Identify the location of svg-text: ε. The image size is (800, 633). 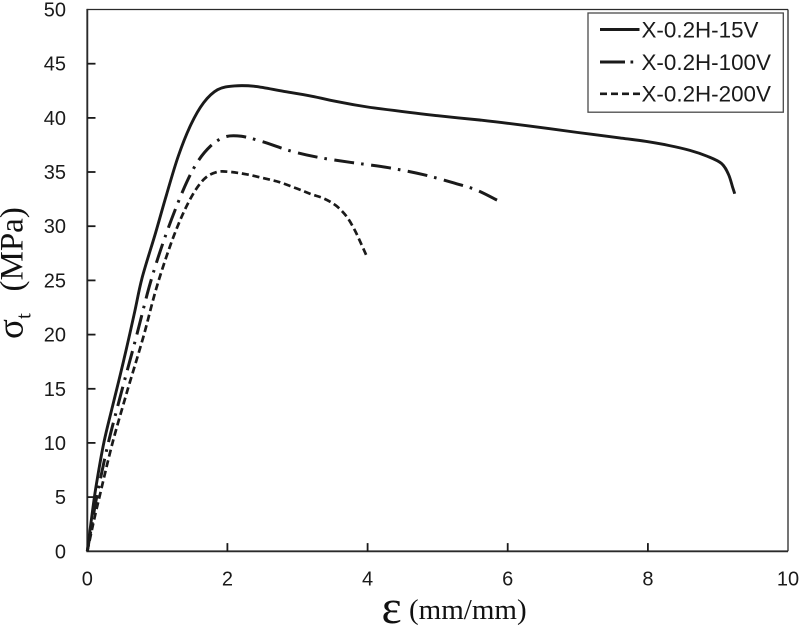
(392, 604).